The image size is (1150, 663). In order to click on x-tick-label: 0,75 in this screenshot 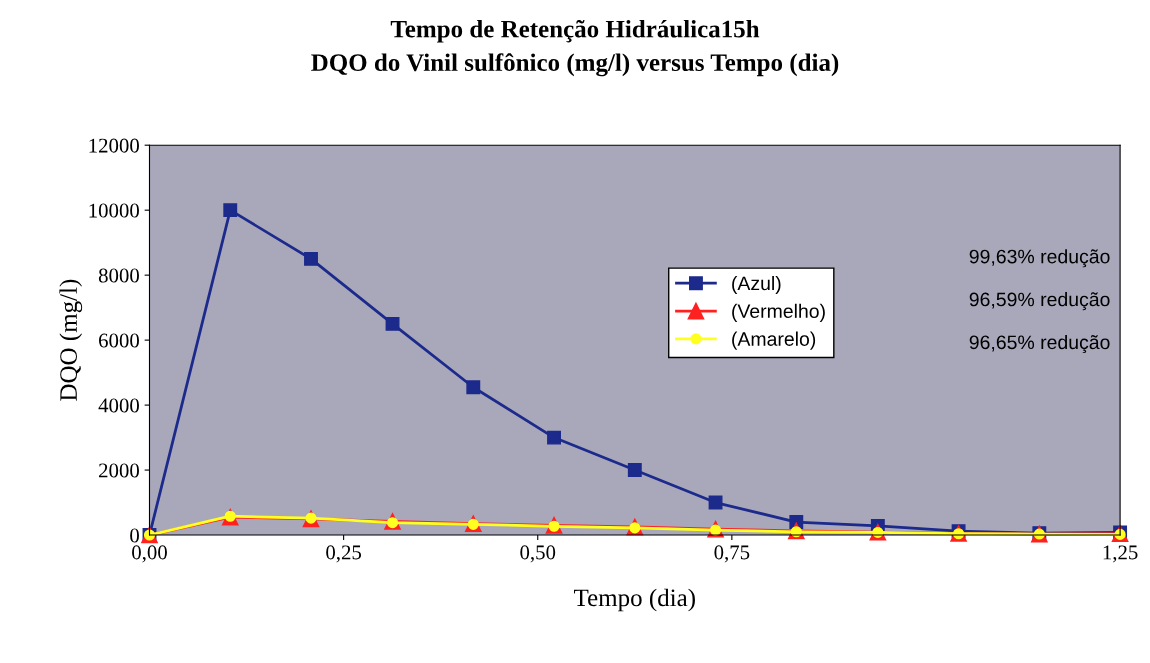, I will do `click(732, 554)`.